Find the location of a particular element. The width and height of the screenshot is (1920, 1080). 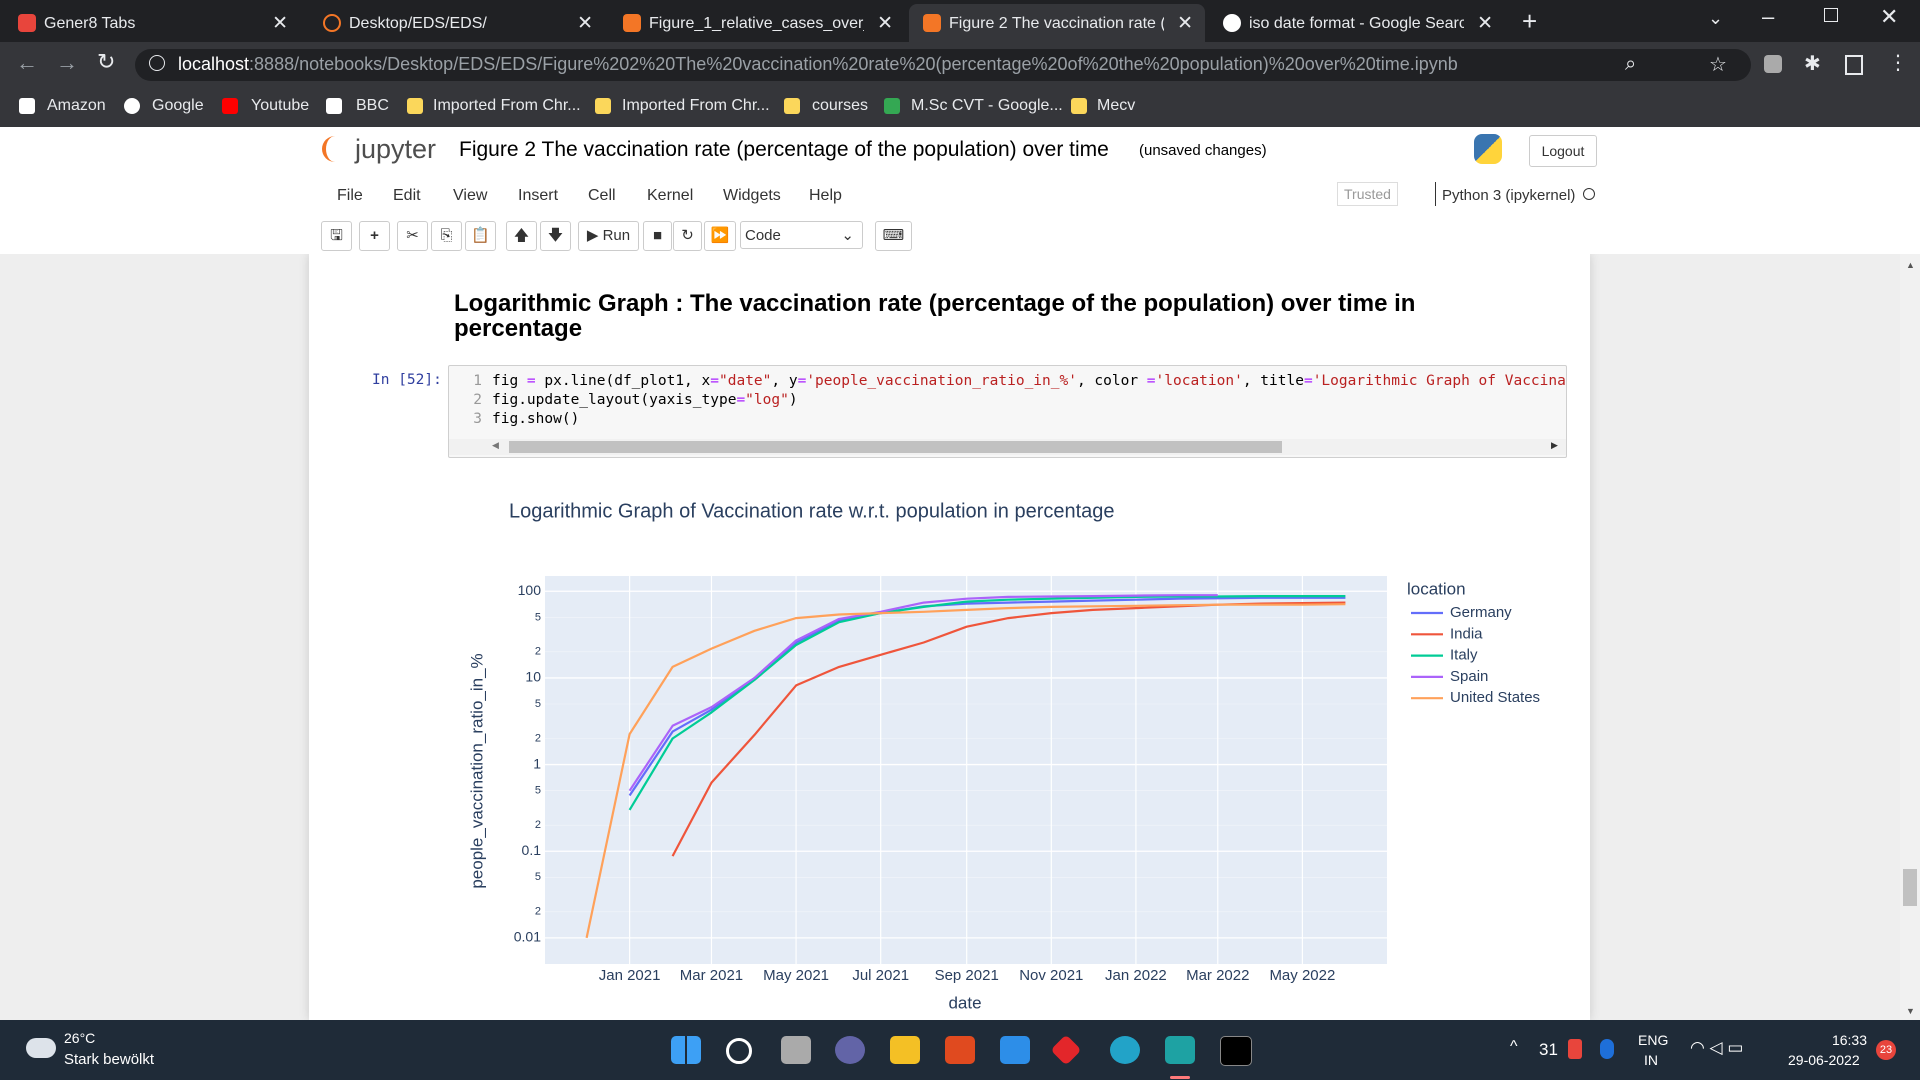

code-text: , y is located at coordinates (784, 381).